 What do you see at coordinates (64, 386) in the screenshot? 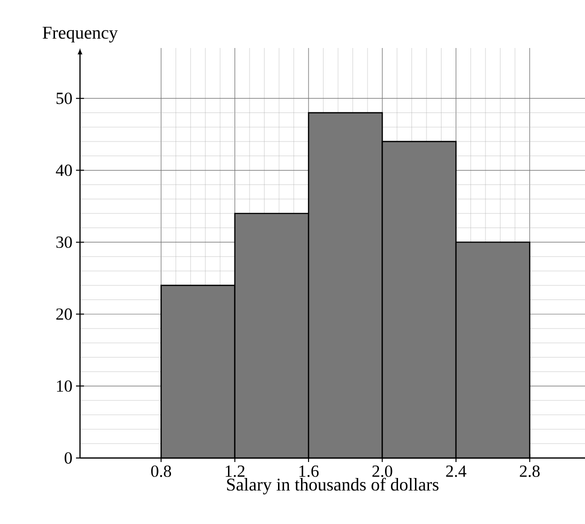
I see `y-tick-label: 10` at bounding box center [64, 386].